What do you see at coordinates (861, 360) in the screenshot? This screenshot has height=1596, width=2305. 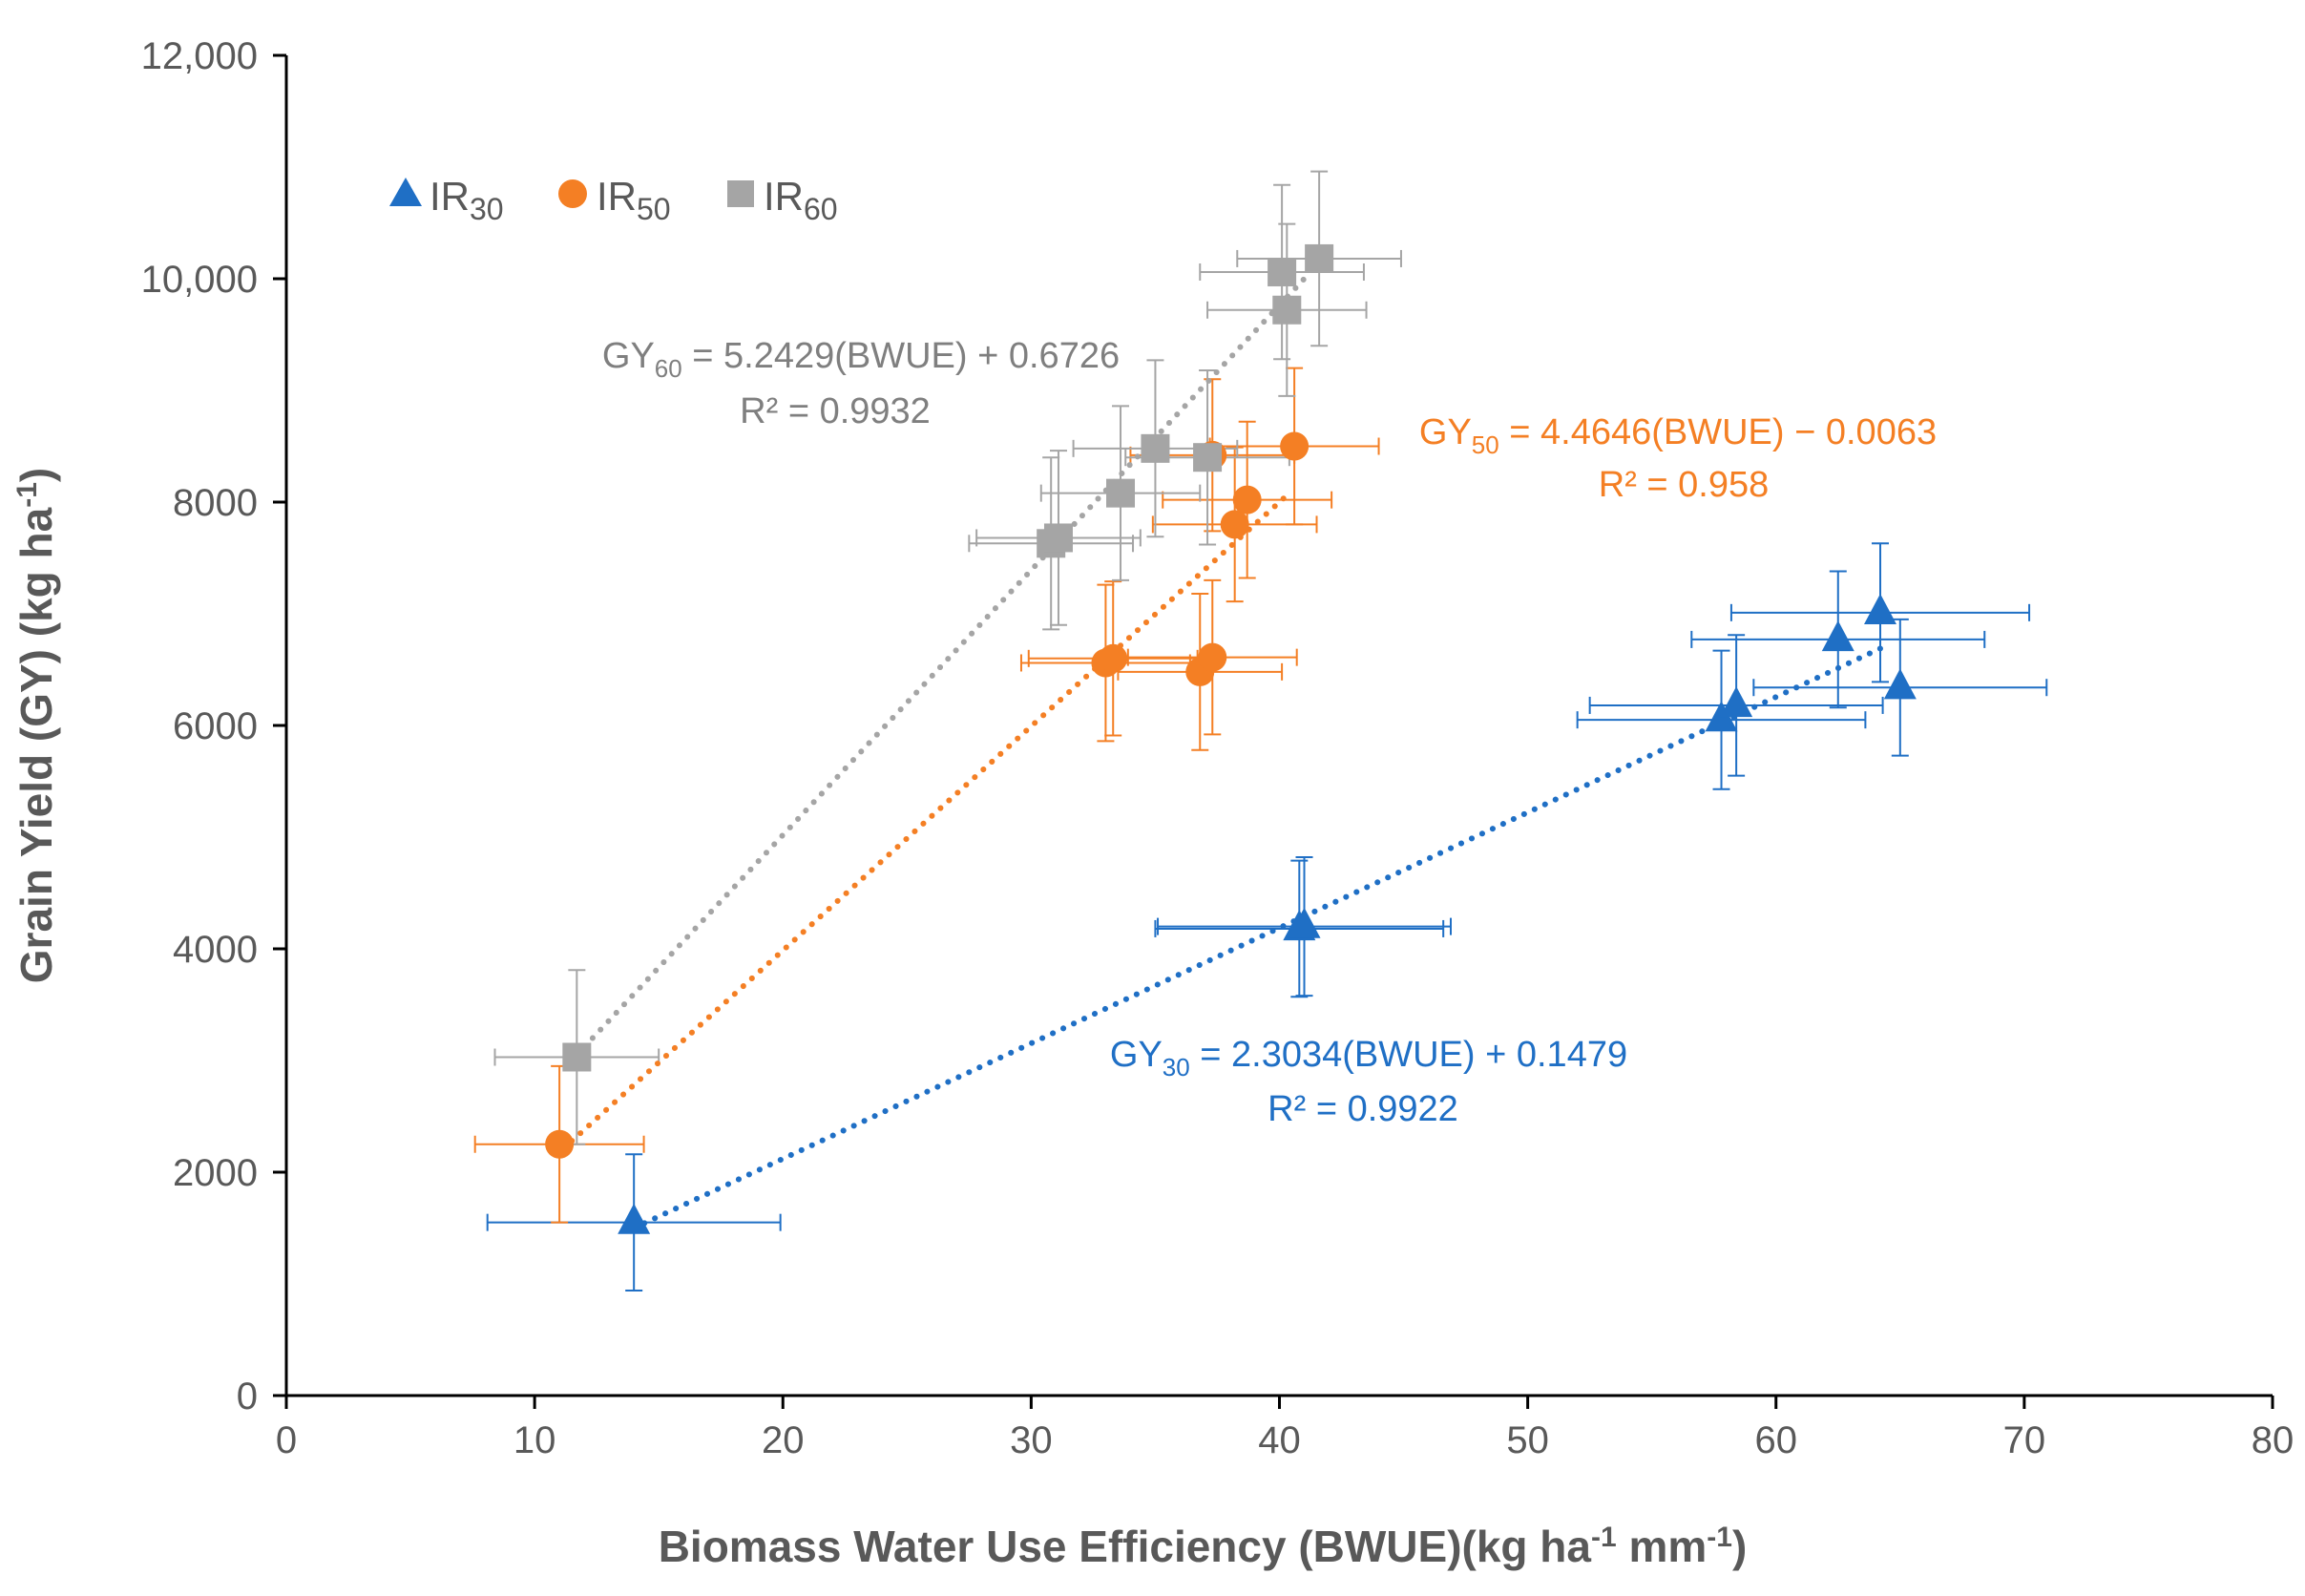 I see `equation-ir60-formula: GY60 = 5.2429(BWUE) + 0.6726` at bounding box center [861, 360].